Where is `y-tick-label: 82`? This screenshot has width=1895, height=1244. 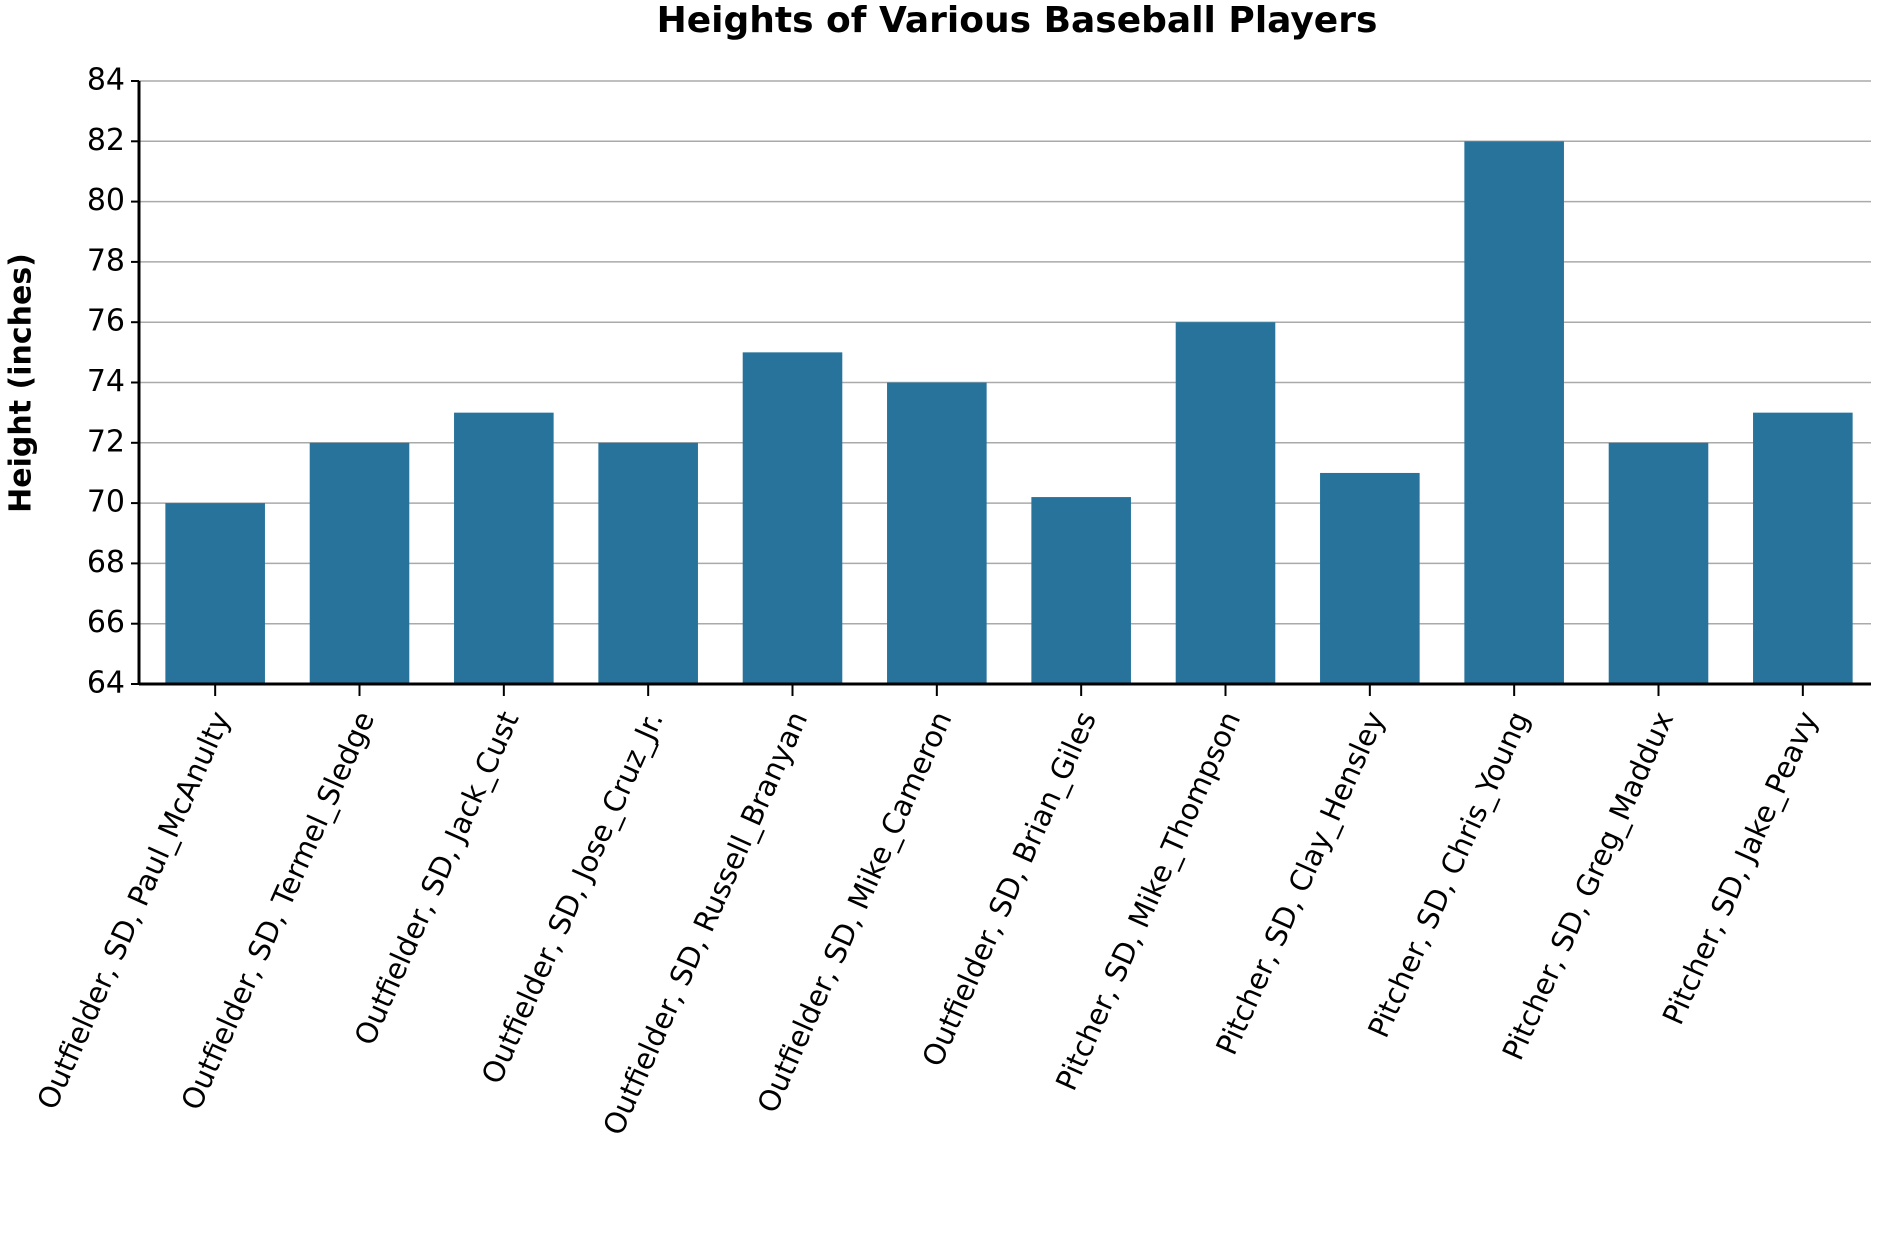
y-tick-label: 82 is located at coordinates (106, 140).